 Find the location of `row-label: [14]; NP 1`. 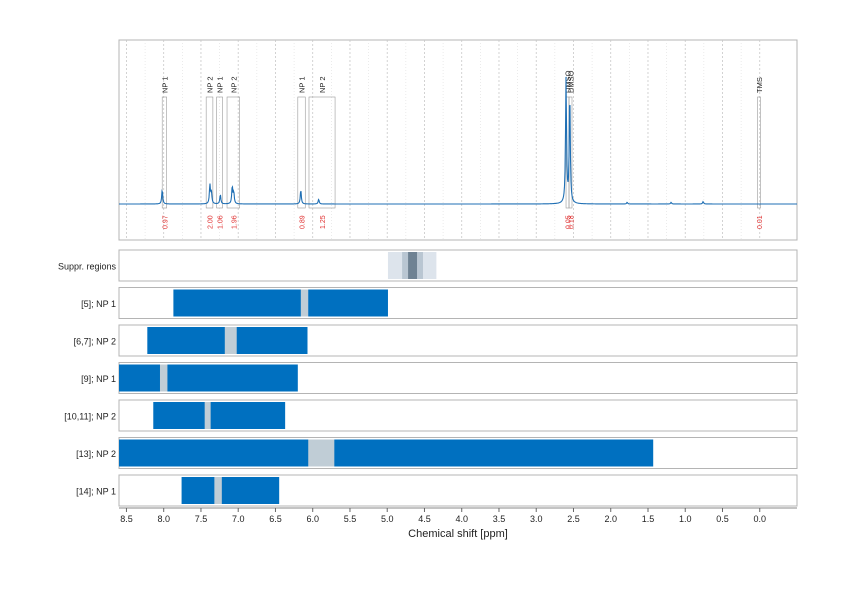

row-label: [14]; NP 1 is located at coordinates (96, 492).